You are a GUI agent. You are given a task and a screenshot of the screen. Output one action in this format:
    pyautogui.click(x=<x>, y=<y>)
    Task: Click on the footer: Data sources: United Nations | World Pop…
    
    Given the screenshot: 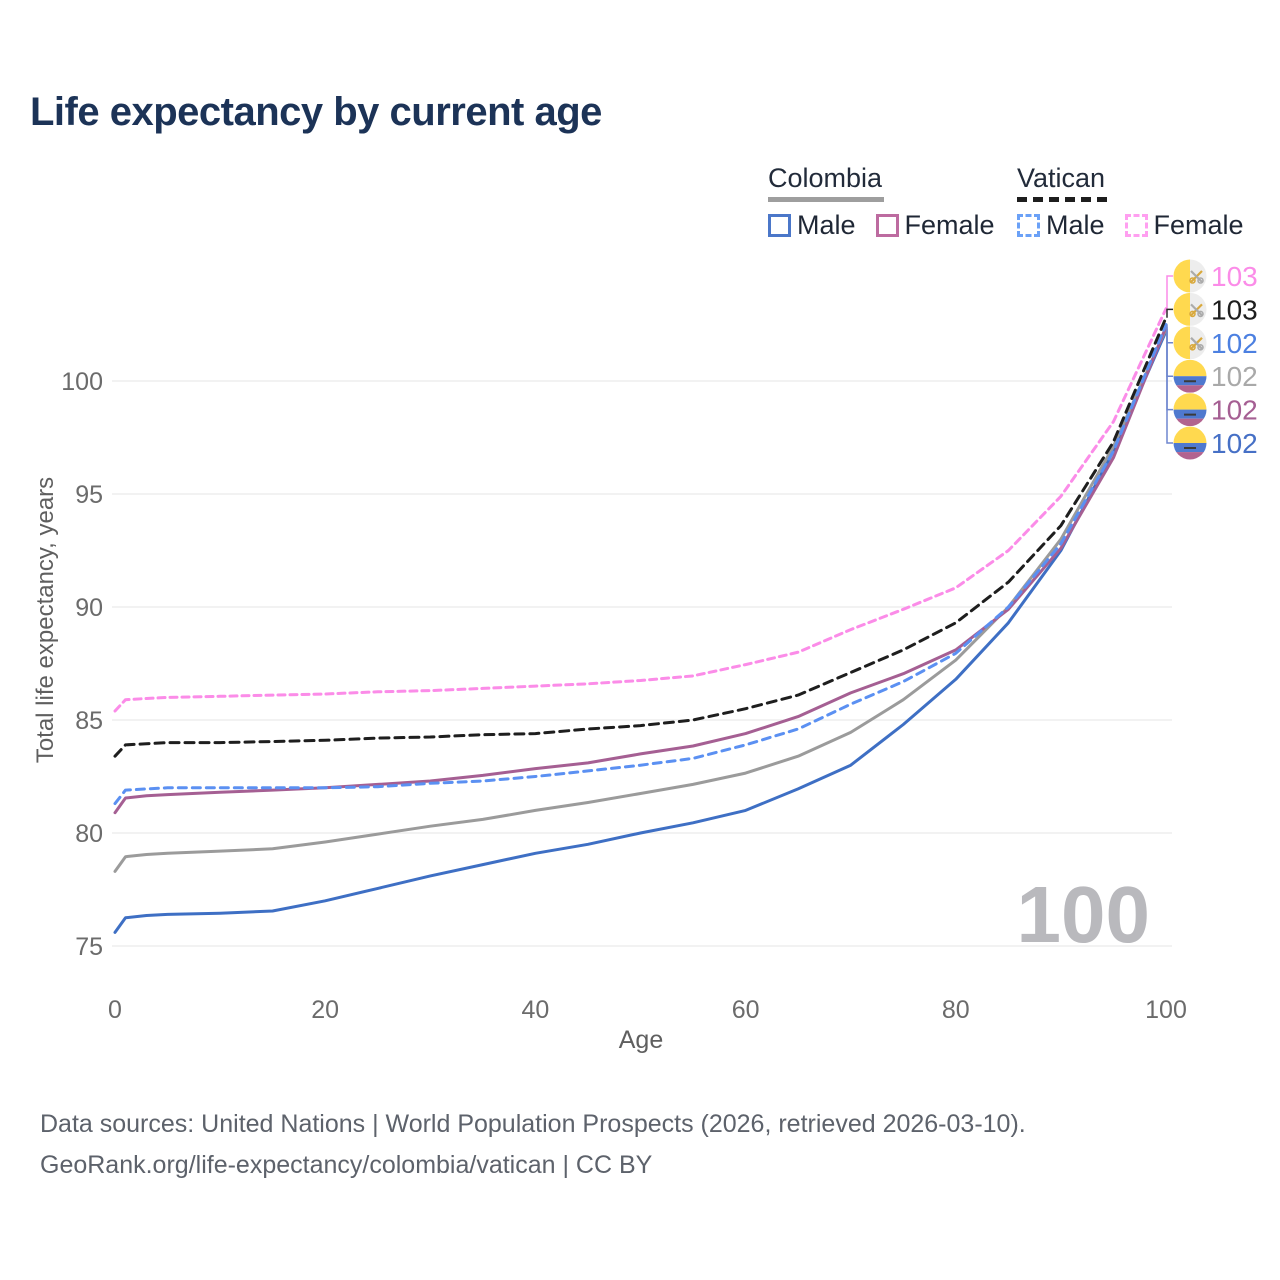 What is the action you would take?
    pyautogui.click(x=533, y=1145)
    